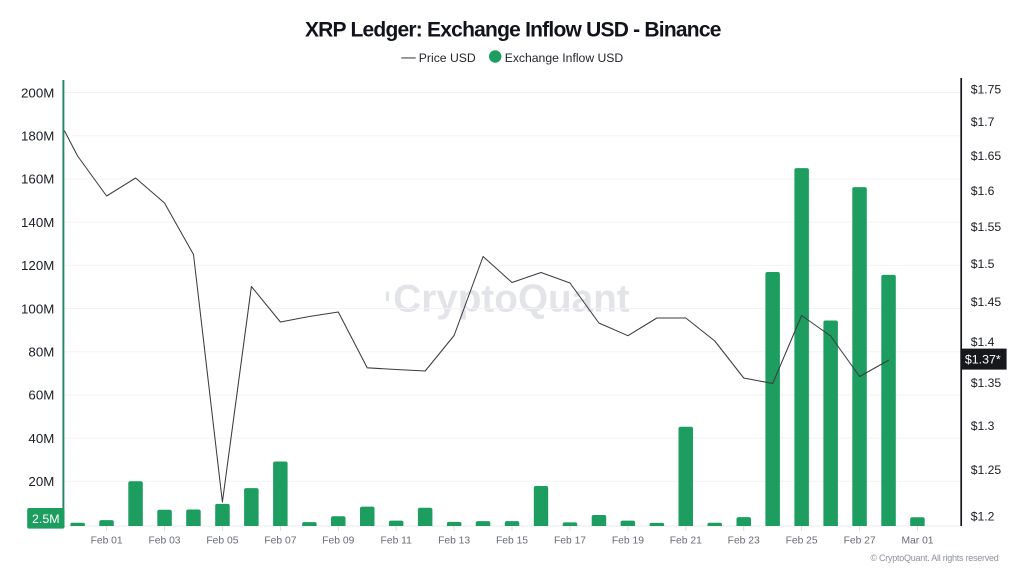 The image size is (1024, 576). What do you see at coordinates (744, 541) in the screenshot?
I see `svg-text: Feb 23` at bounding box center [744, 541].